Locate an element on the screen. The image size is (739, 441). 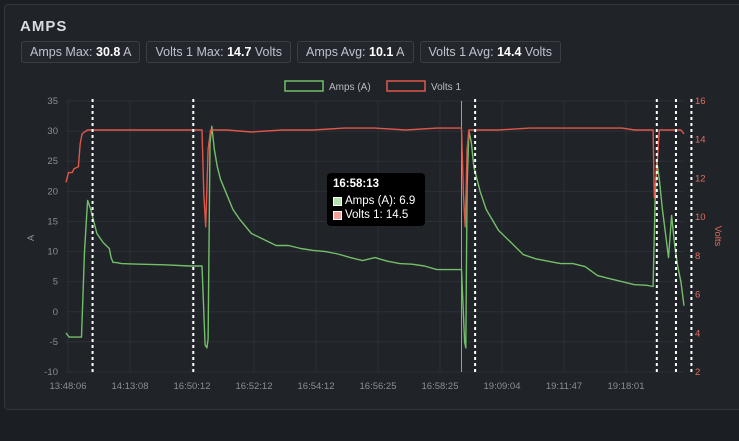
stat-volts-avg: Volts 1 Avg: 14.4 Volts is located at coordinates (490, 52).